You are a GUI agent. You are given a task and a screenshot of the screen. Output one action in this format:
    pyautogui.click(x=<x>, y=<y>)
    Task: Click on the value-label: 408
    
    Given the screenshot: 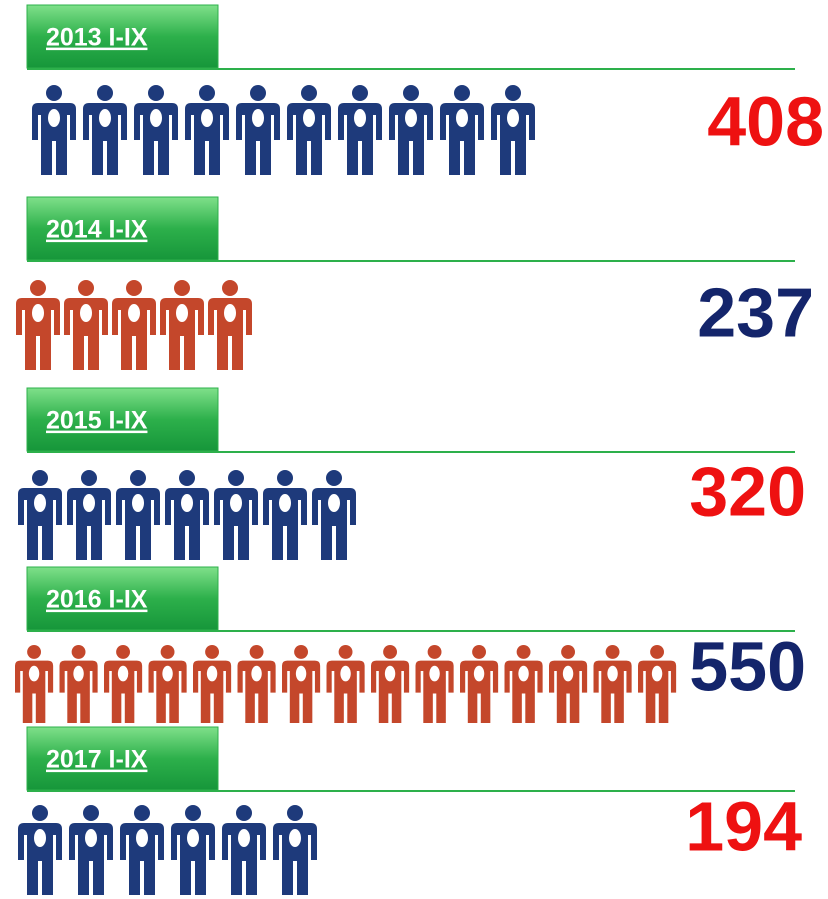 What is the action you would take?
    pyautogui.click(x=765, y=121)
    